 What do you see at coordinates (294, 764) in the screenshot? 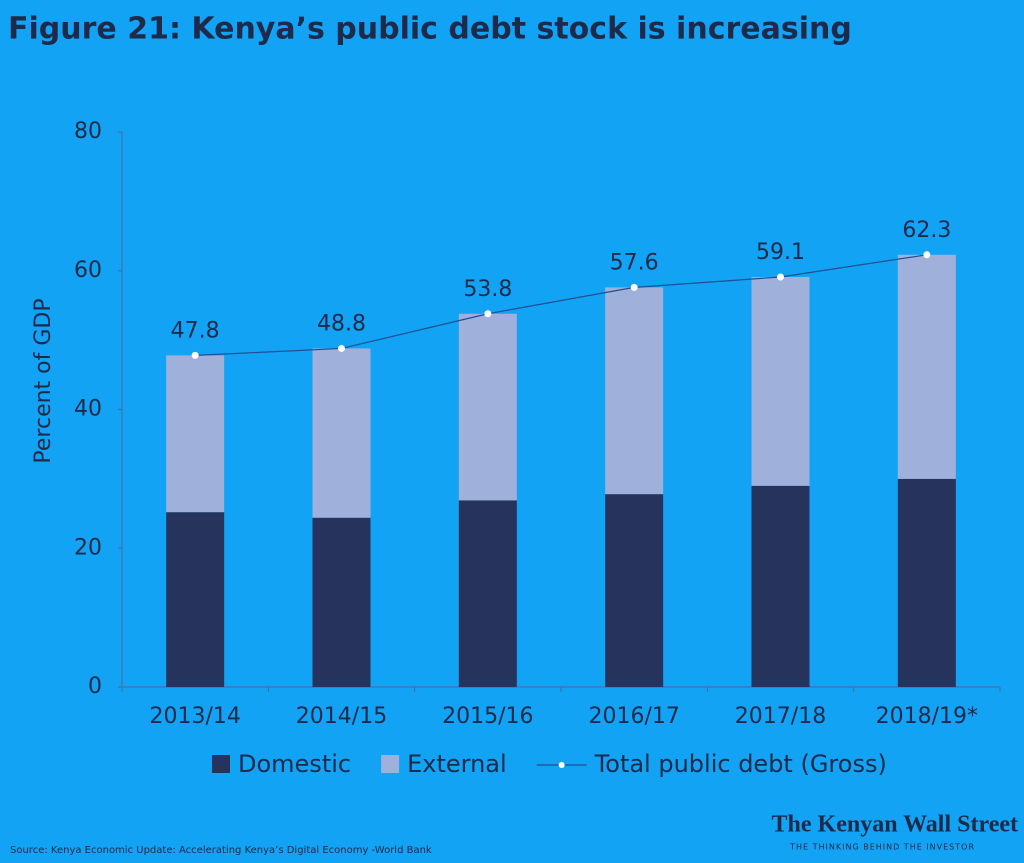
I see `legend-label: Domestic` at bounding box center [294, 764].